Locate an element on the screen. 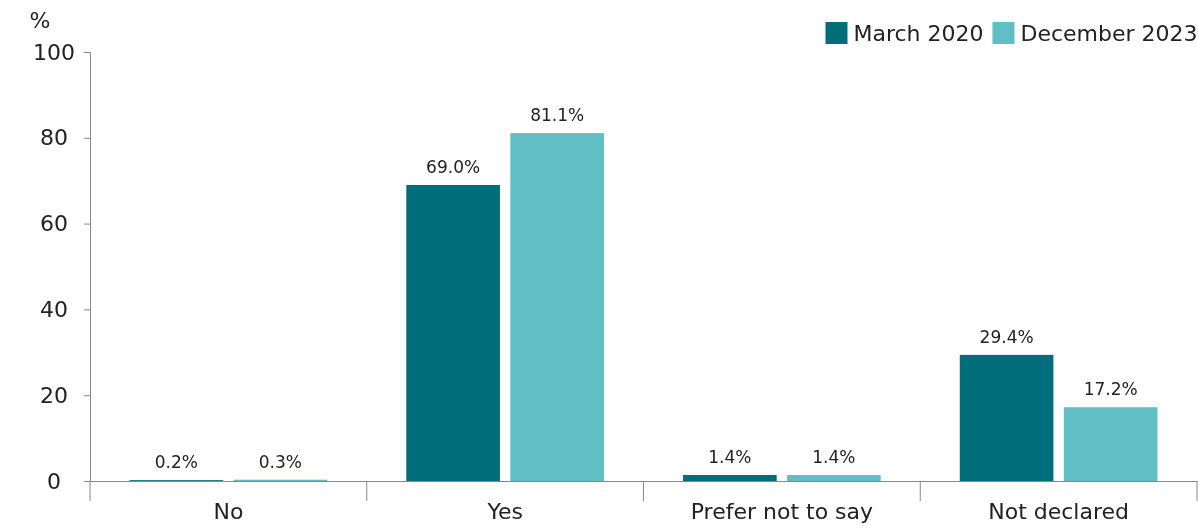 This screenshot has width=1198, height=531. legend-label: March 2020 is located at coordinates (918, 33).